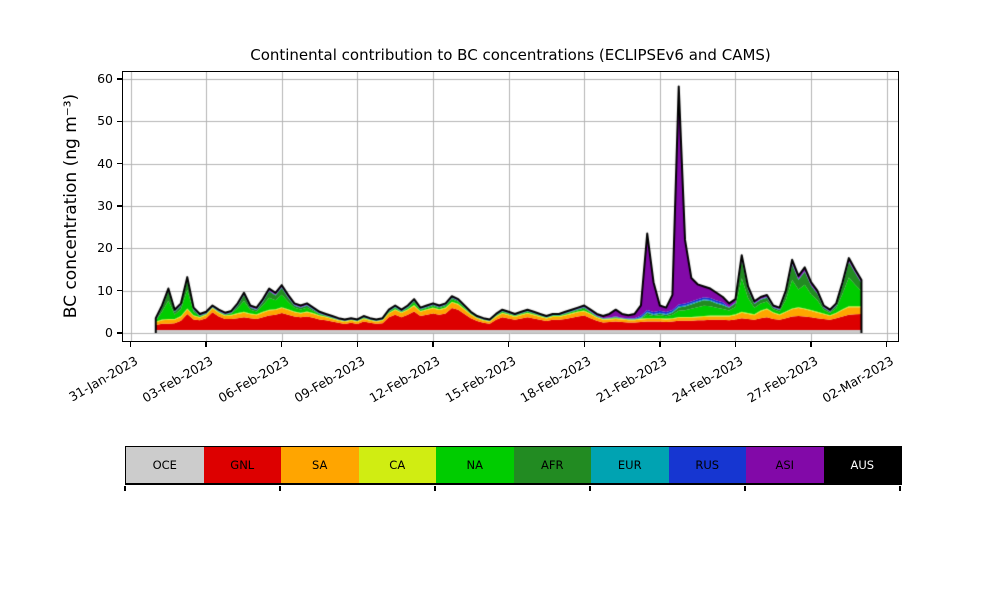 This screenshot has height=600, width=1000. I want to click on x-tick-label: 02-Mar-2023, so click(858, 379).